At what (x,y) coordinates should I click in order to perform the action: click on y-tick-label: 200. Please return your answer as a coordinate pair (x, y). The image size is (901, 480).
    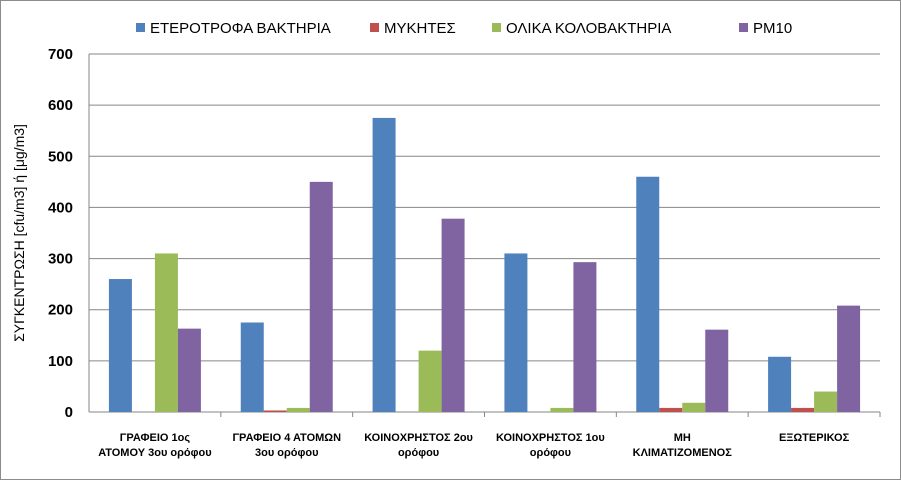
    Looking at the image, I should click on (60, 310).